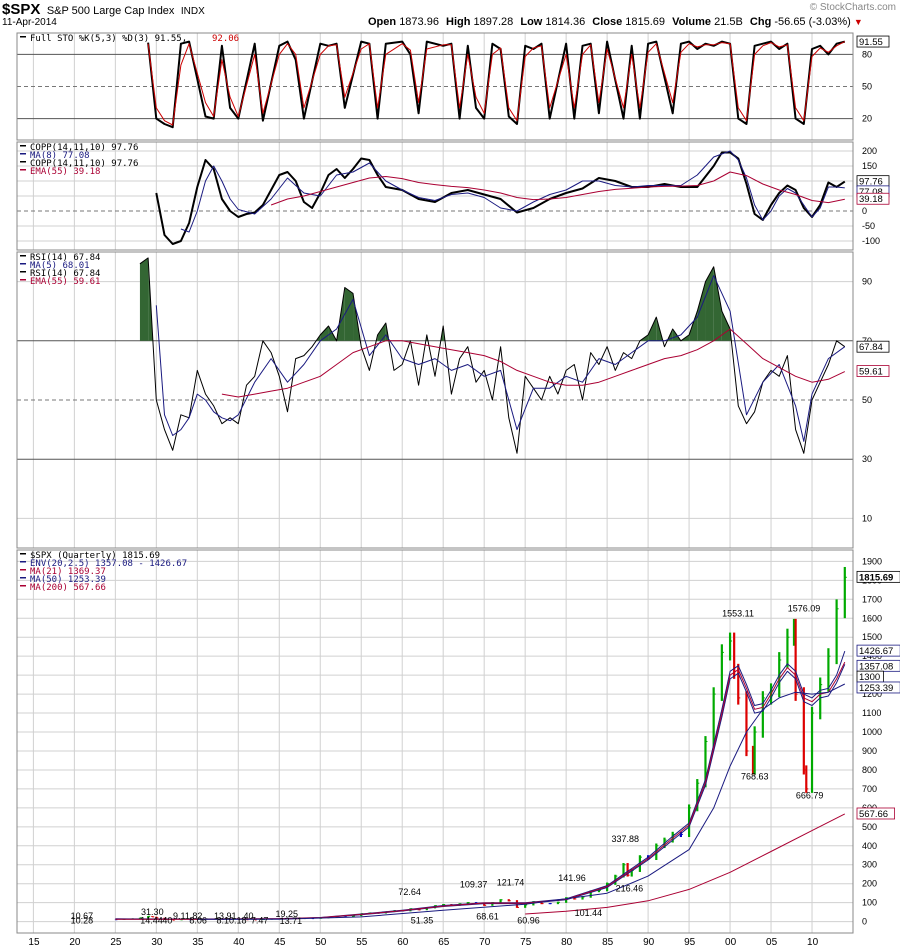 The image size is (900, 950). I want to click on chart-date: 11-Apr-2014, so click(29, 22).